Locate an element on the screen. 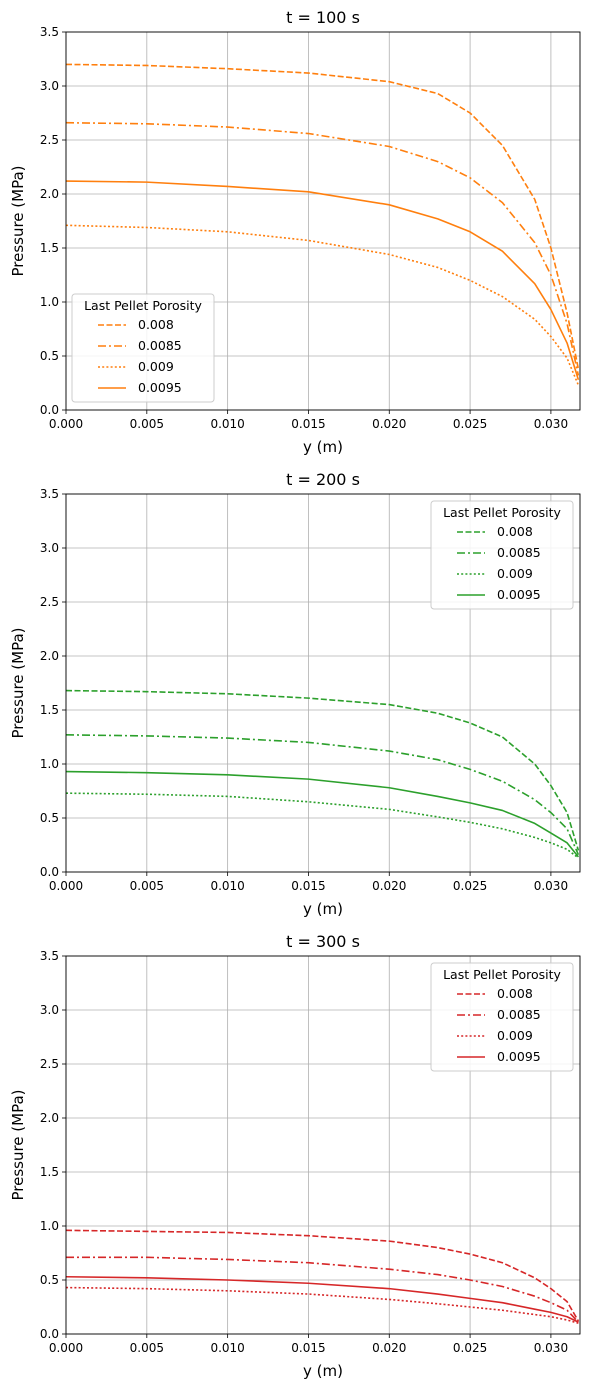 The width and height of the screenshot is (590, 1395). chart-title: t = 300 s is located at coordinates (323, 941).